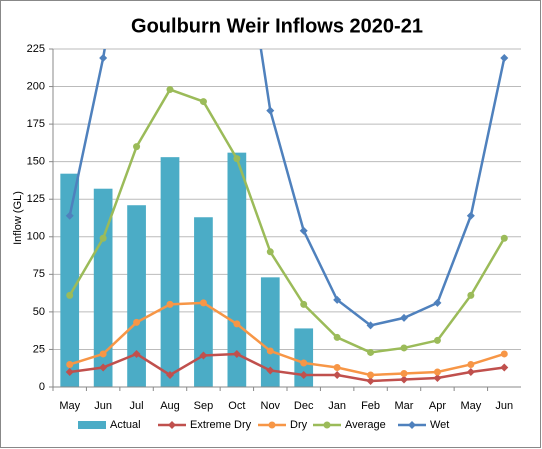 This screenshot has width=542, height=449. I want to click on legend-swatch, so click(92, 425).